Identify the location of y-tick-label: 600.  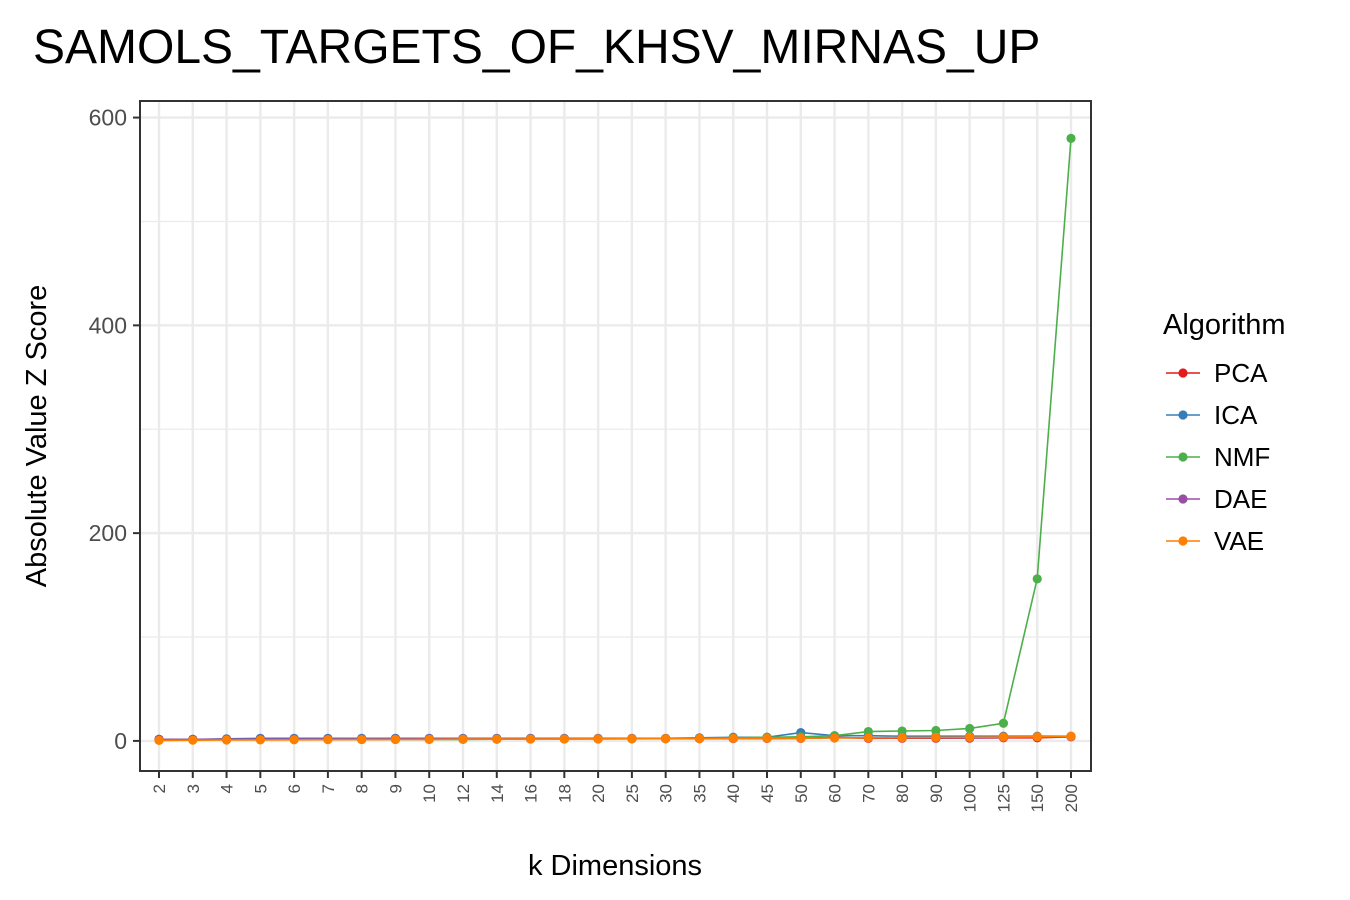
(108, 118).